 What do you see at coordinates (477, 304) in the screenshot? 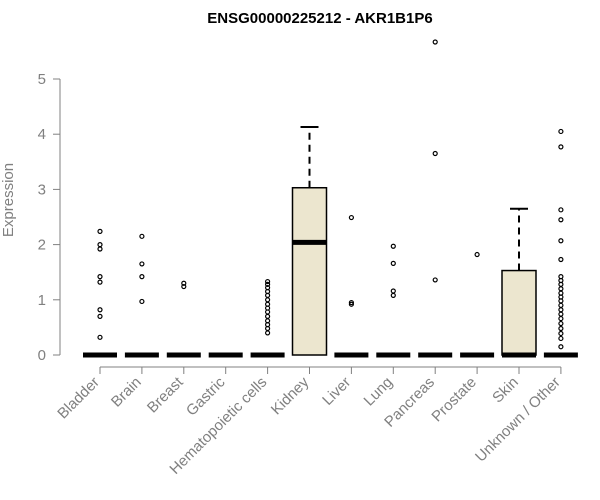
I see `box-prostate` at bounding box center [477, 304].